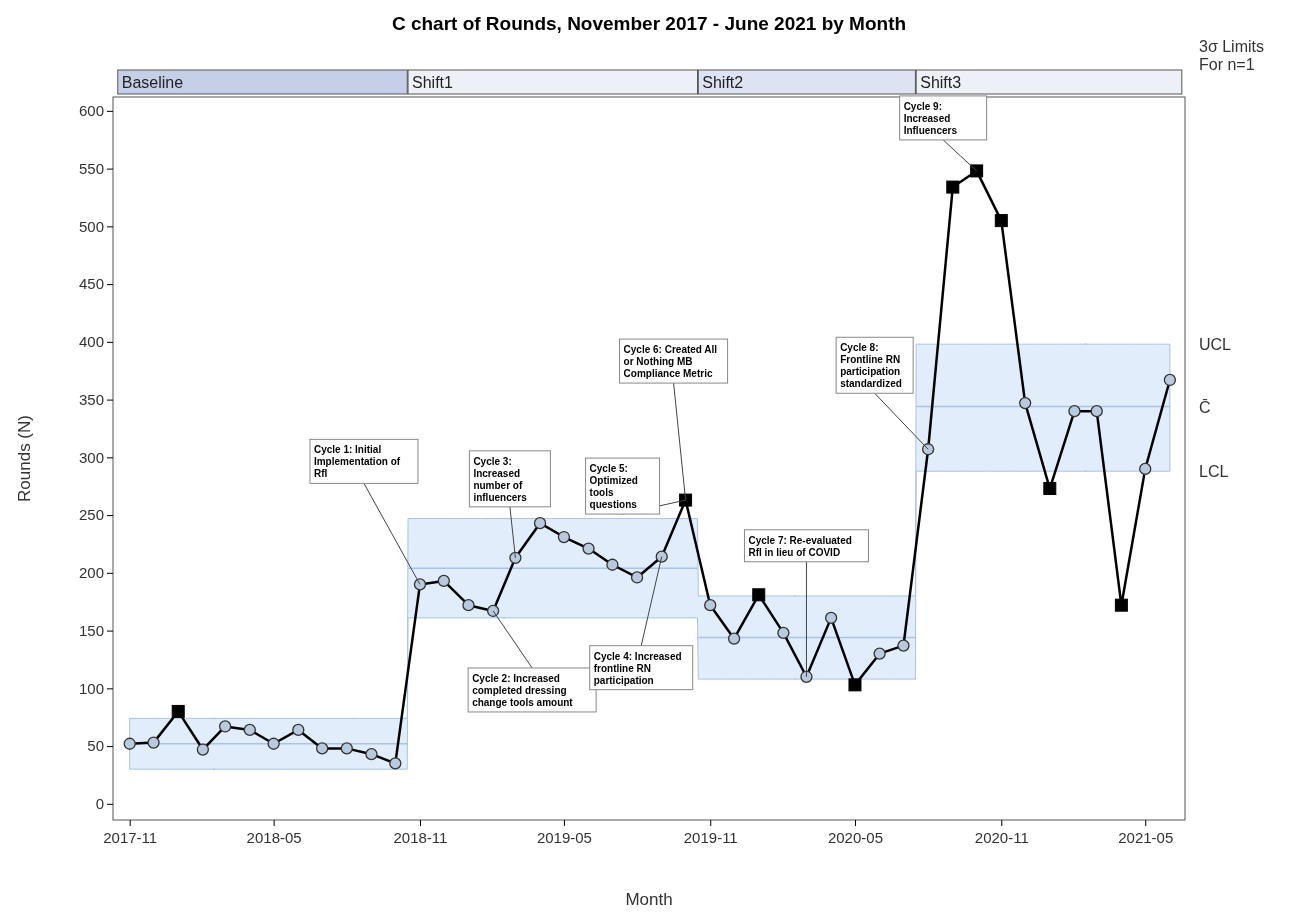 This screenshot has width=1289, height=916. Describe the element at coordinates (91, 457) in the screenshot. I see `y-tick-label: 300` at that location.